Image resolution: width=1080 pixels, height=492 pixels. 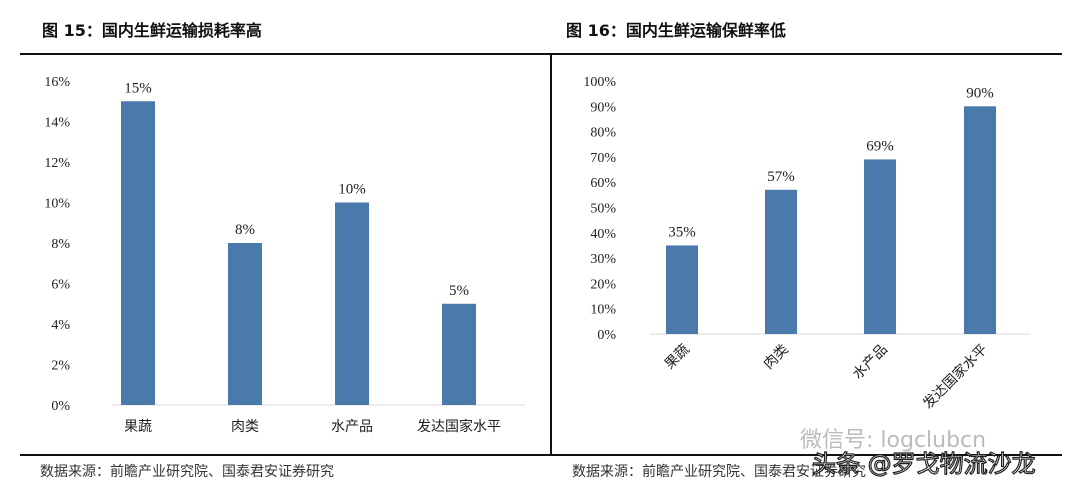 What do you see at coordinates (60, 325) in the screenshot?
I see `y-tick-label: 4%` at bounding box center [60, 325].